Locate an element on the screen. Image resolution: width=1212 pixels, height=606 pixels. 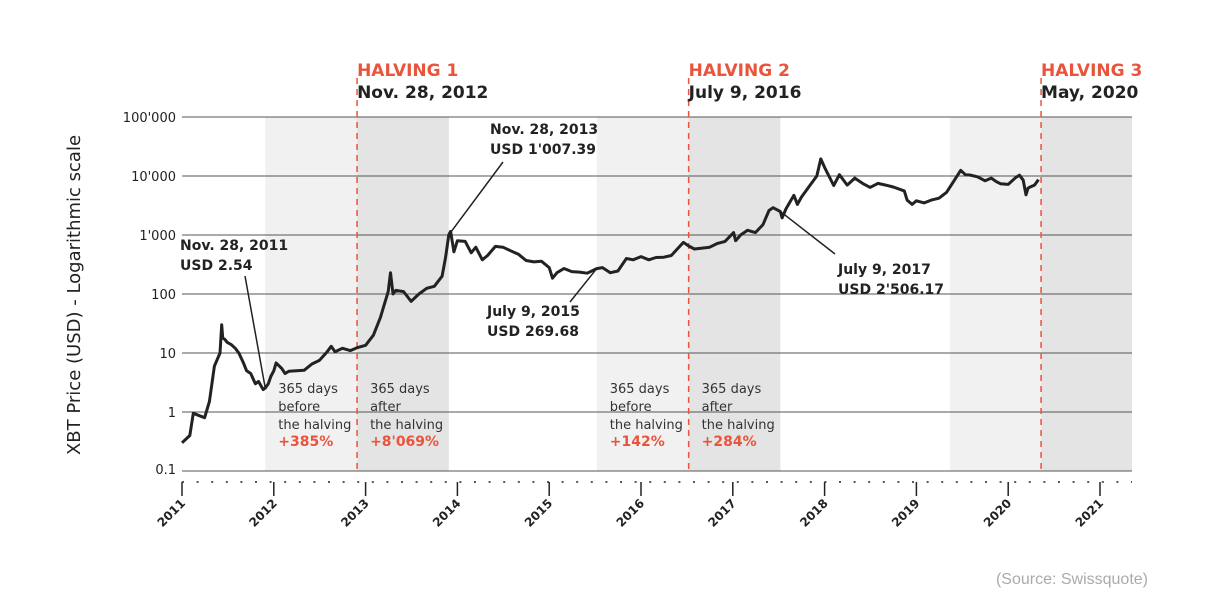
halving-title-1: HALVING 1 is located at coordinates (407, 71).